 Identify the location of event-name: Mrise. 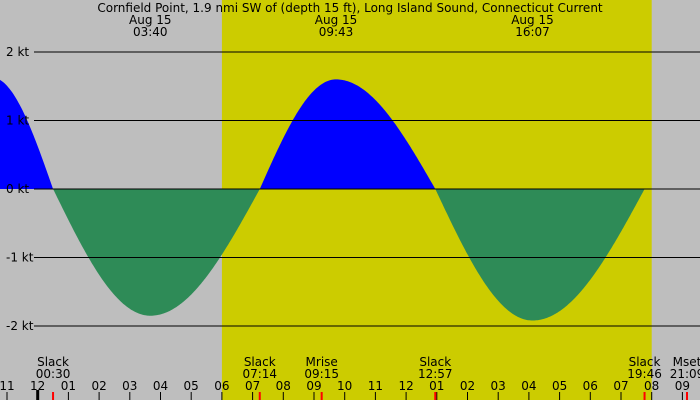
(322, 362).